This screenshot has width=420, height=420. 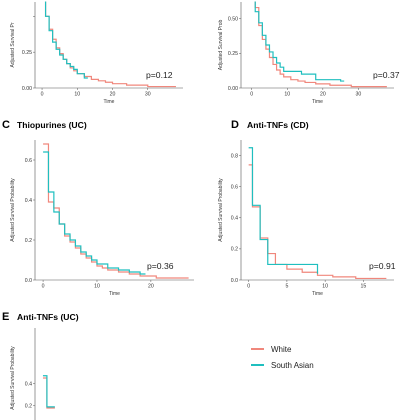 I want to click on x-tick-label: 15, so click(x=364, y=287).